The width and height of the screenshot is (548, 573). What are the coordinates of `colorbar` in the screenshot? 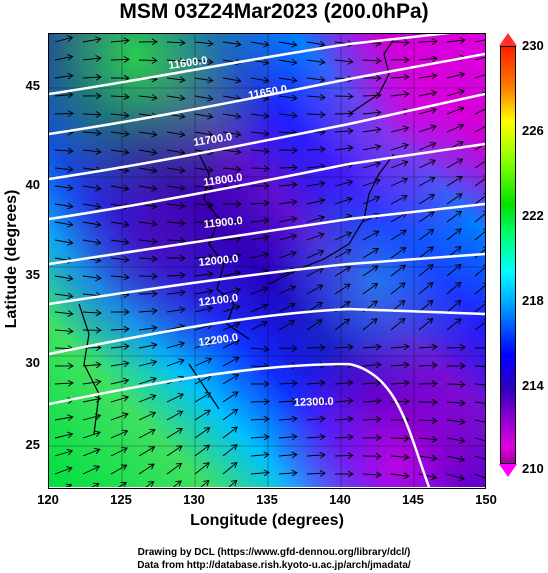 It's located at (508, 255).